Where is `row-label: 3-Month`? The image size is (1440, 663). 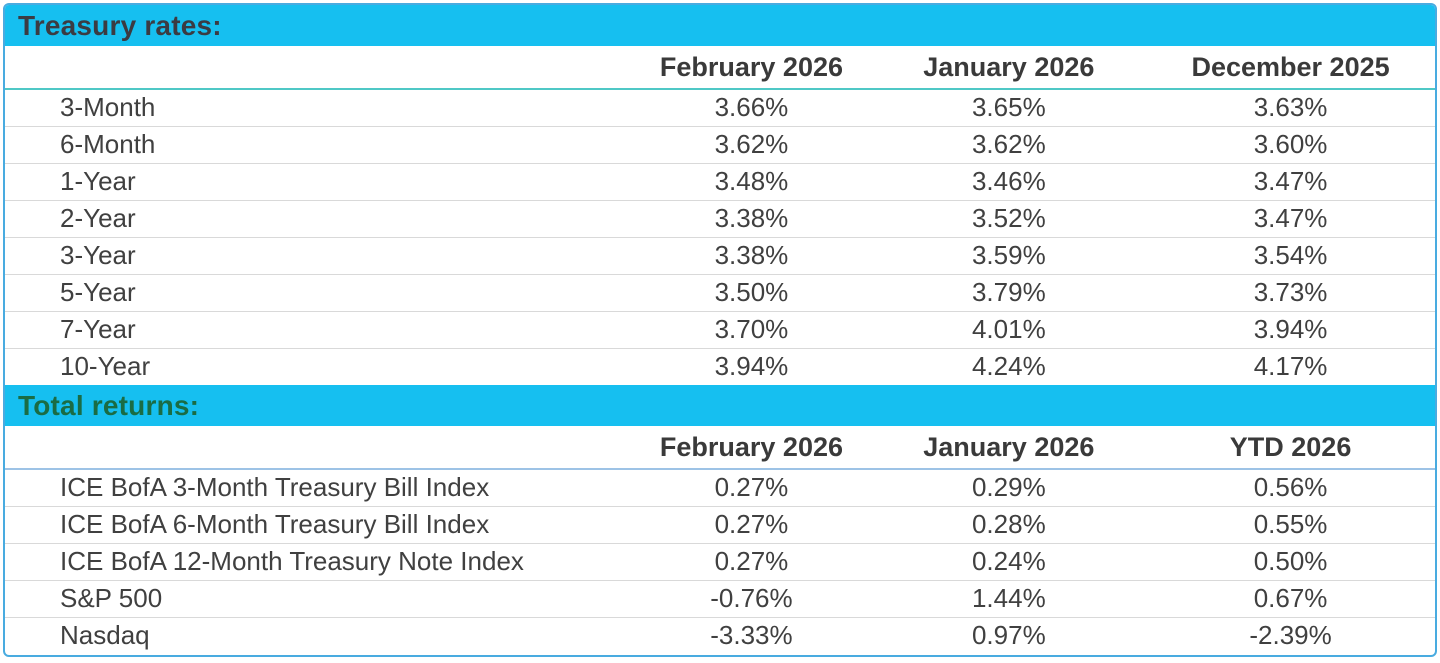
row-label: 3-Month is located at coordinates (318, 108).